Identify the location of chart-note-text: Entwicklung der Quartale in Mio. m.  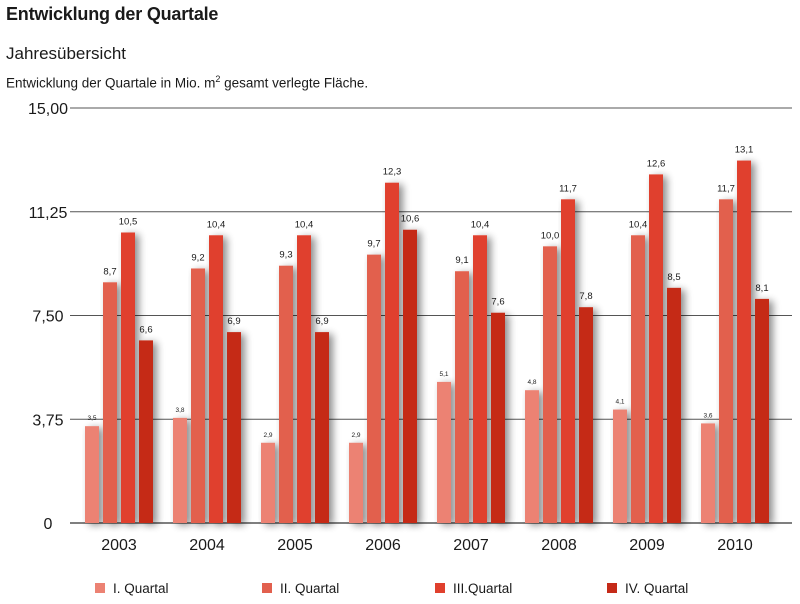
(111, 83).